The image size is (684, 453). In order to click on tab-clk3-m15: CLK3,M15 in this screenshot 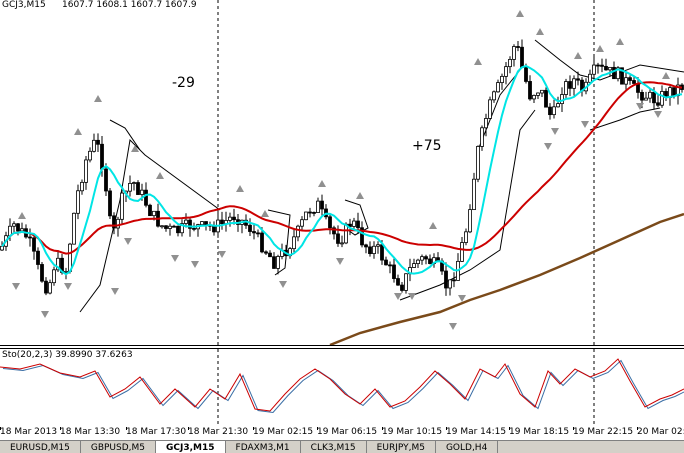, I will do `click(334, 447)`.